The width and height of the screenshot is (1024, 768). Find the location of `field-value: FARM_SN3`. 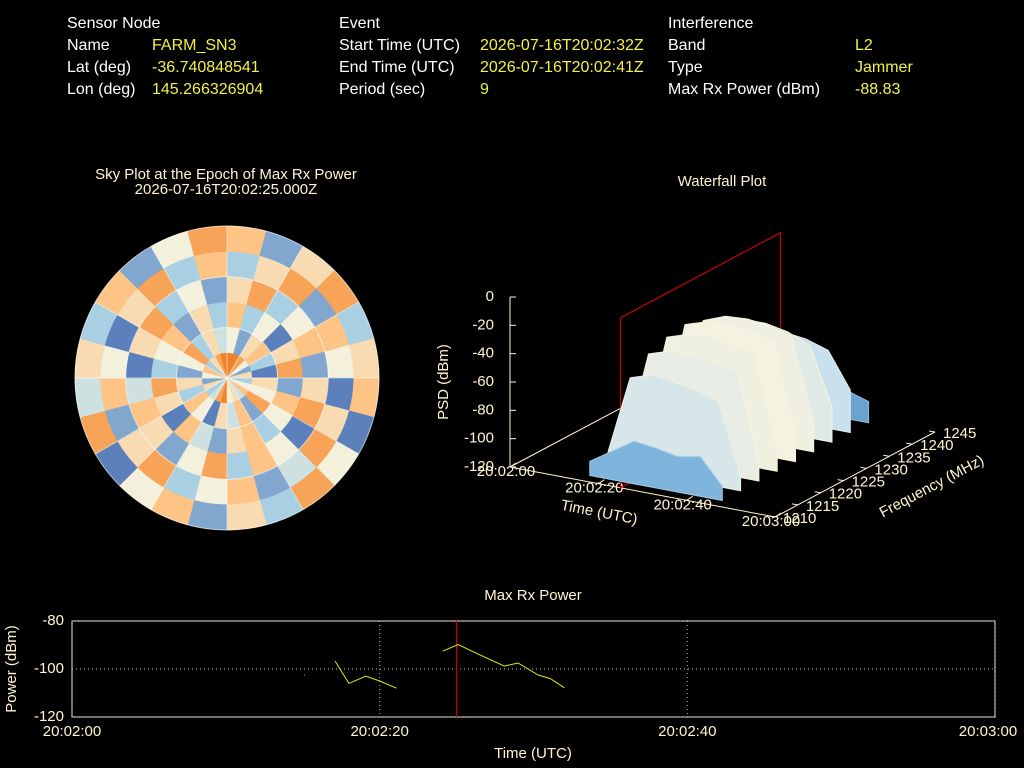

field-value: FARM_SN3 is located at coordinates (194, 45).